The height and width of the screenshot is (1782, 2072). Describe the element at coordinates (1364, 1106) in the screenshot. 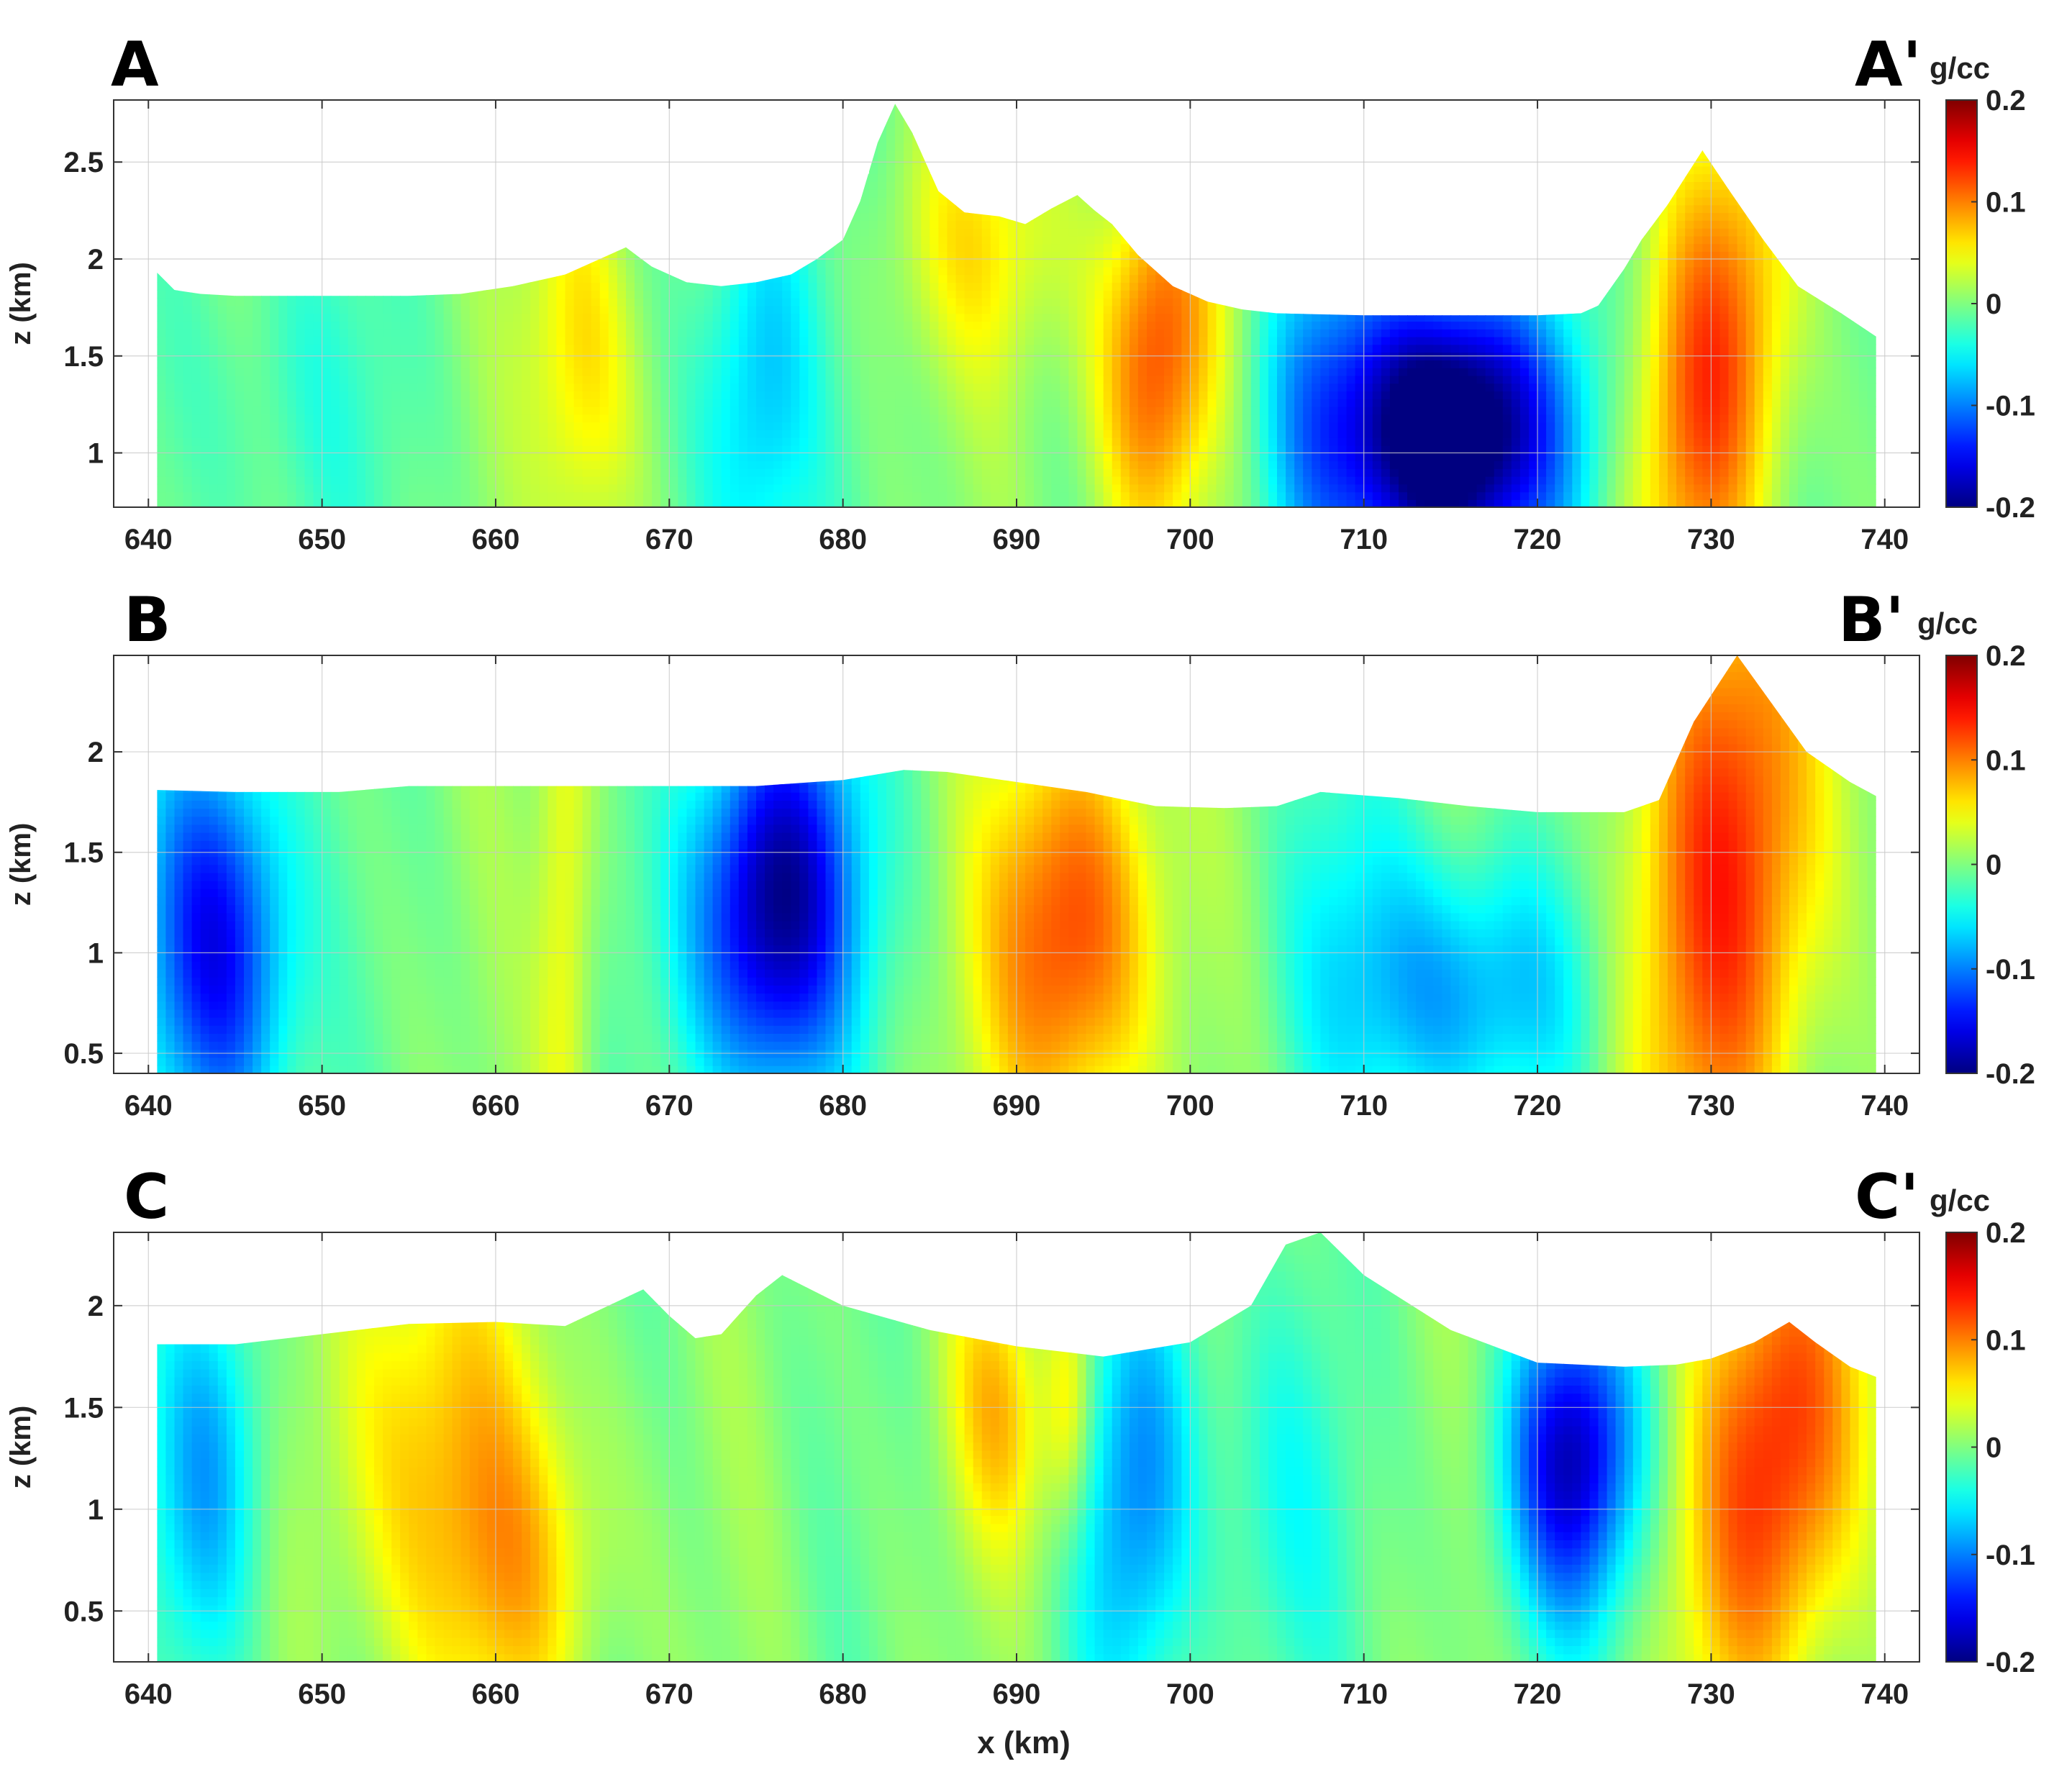

I see `panel-b-x-tick-label: 710` at that location.